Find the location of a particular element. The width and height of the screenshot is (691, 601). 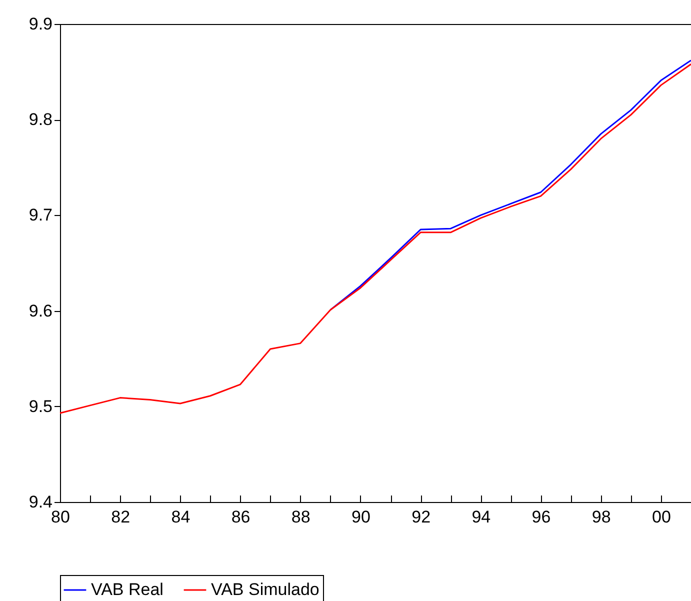

legend-label: VAB Real is located at coordinates (127, 589).